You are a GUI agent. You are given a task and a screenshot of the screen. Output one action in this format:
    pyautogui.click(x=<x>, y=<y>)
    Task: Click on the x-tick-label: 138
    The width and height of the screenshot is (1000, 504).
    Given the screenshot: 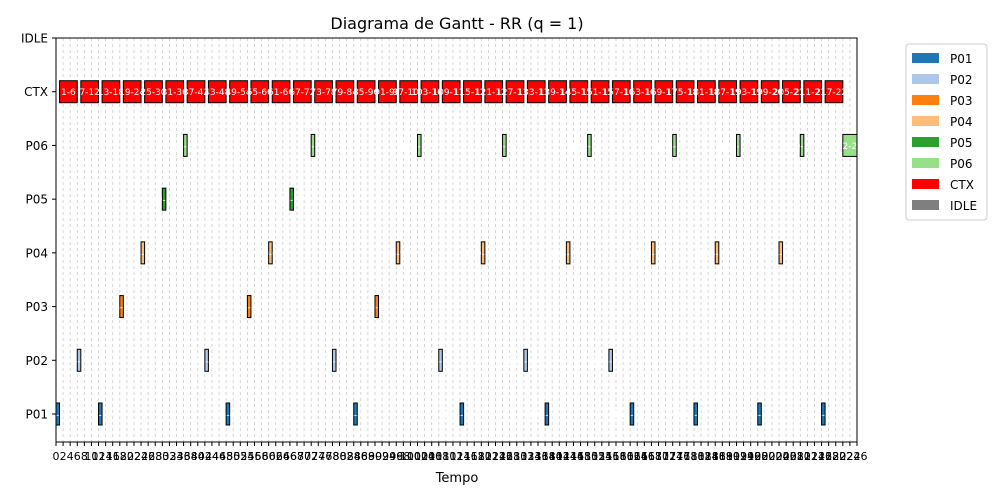 What is the action you would take?
    pyautogui.click(x=545, y=456)
    